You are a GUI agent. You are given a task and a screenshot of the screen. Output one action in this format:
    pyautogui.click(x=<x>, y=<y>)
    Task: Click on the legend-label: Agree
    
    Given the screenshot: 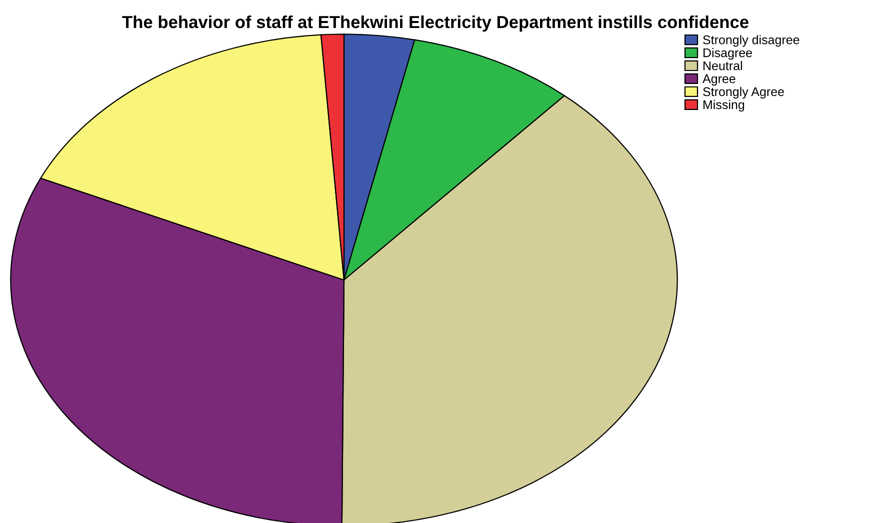 What is the action you would take?
    pyautogui.click(x=719, y=80)
    